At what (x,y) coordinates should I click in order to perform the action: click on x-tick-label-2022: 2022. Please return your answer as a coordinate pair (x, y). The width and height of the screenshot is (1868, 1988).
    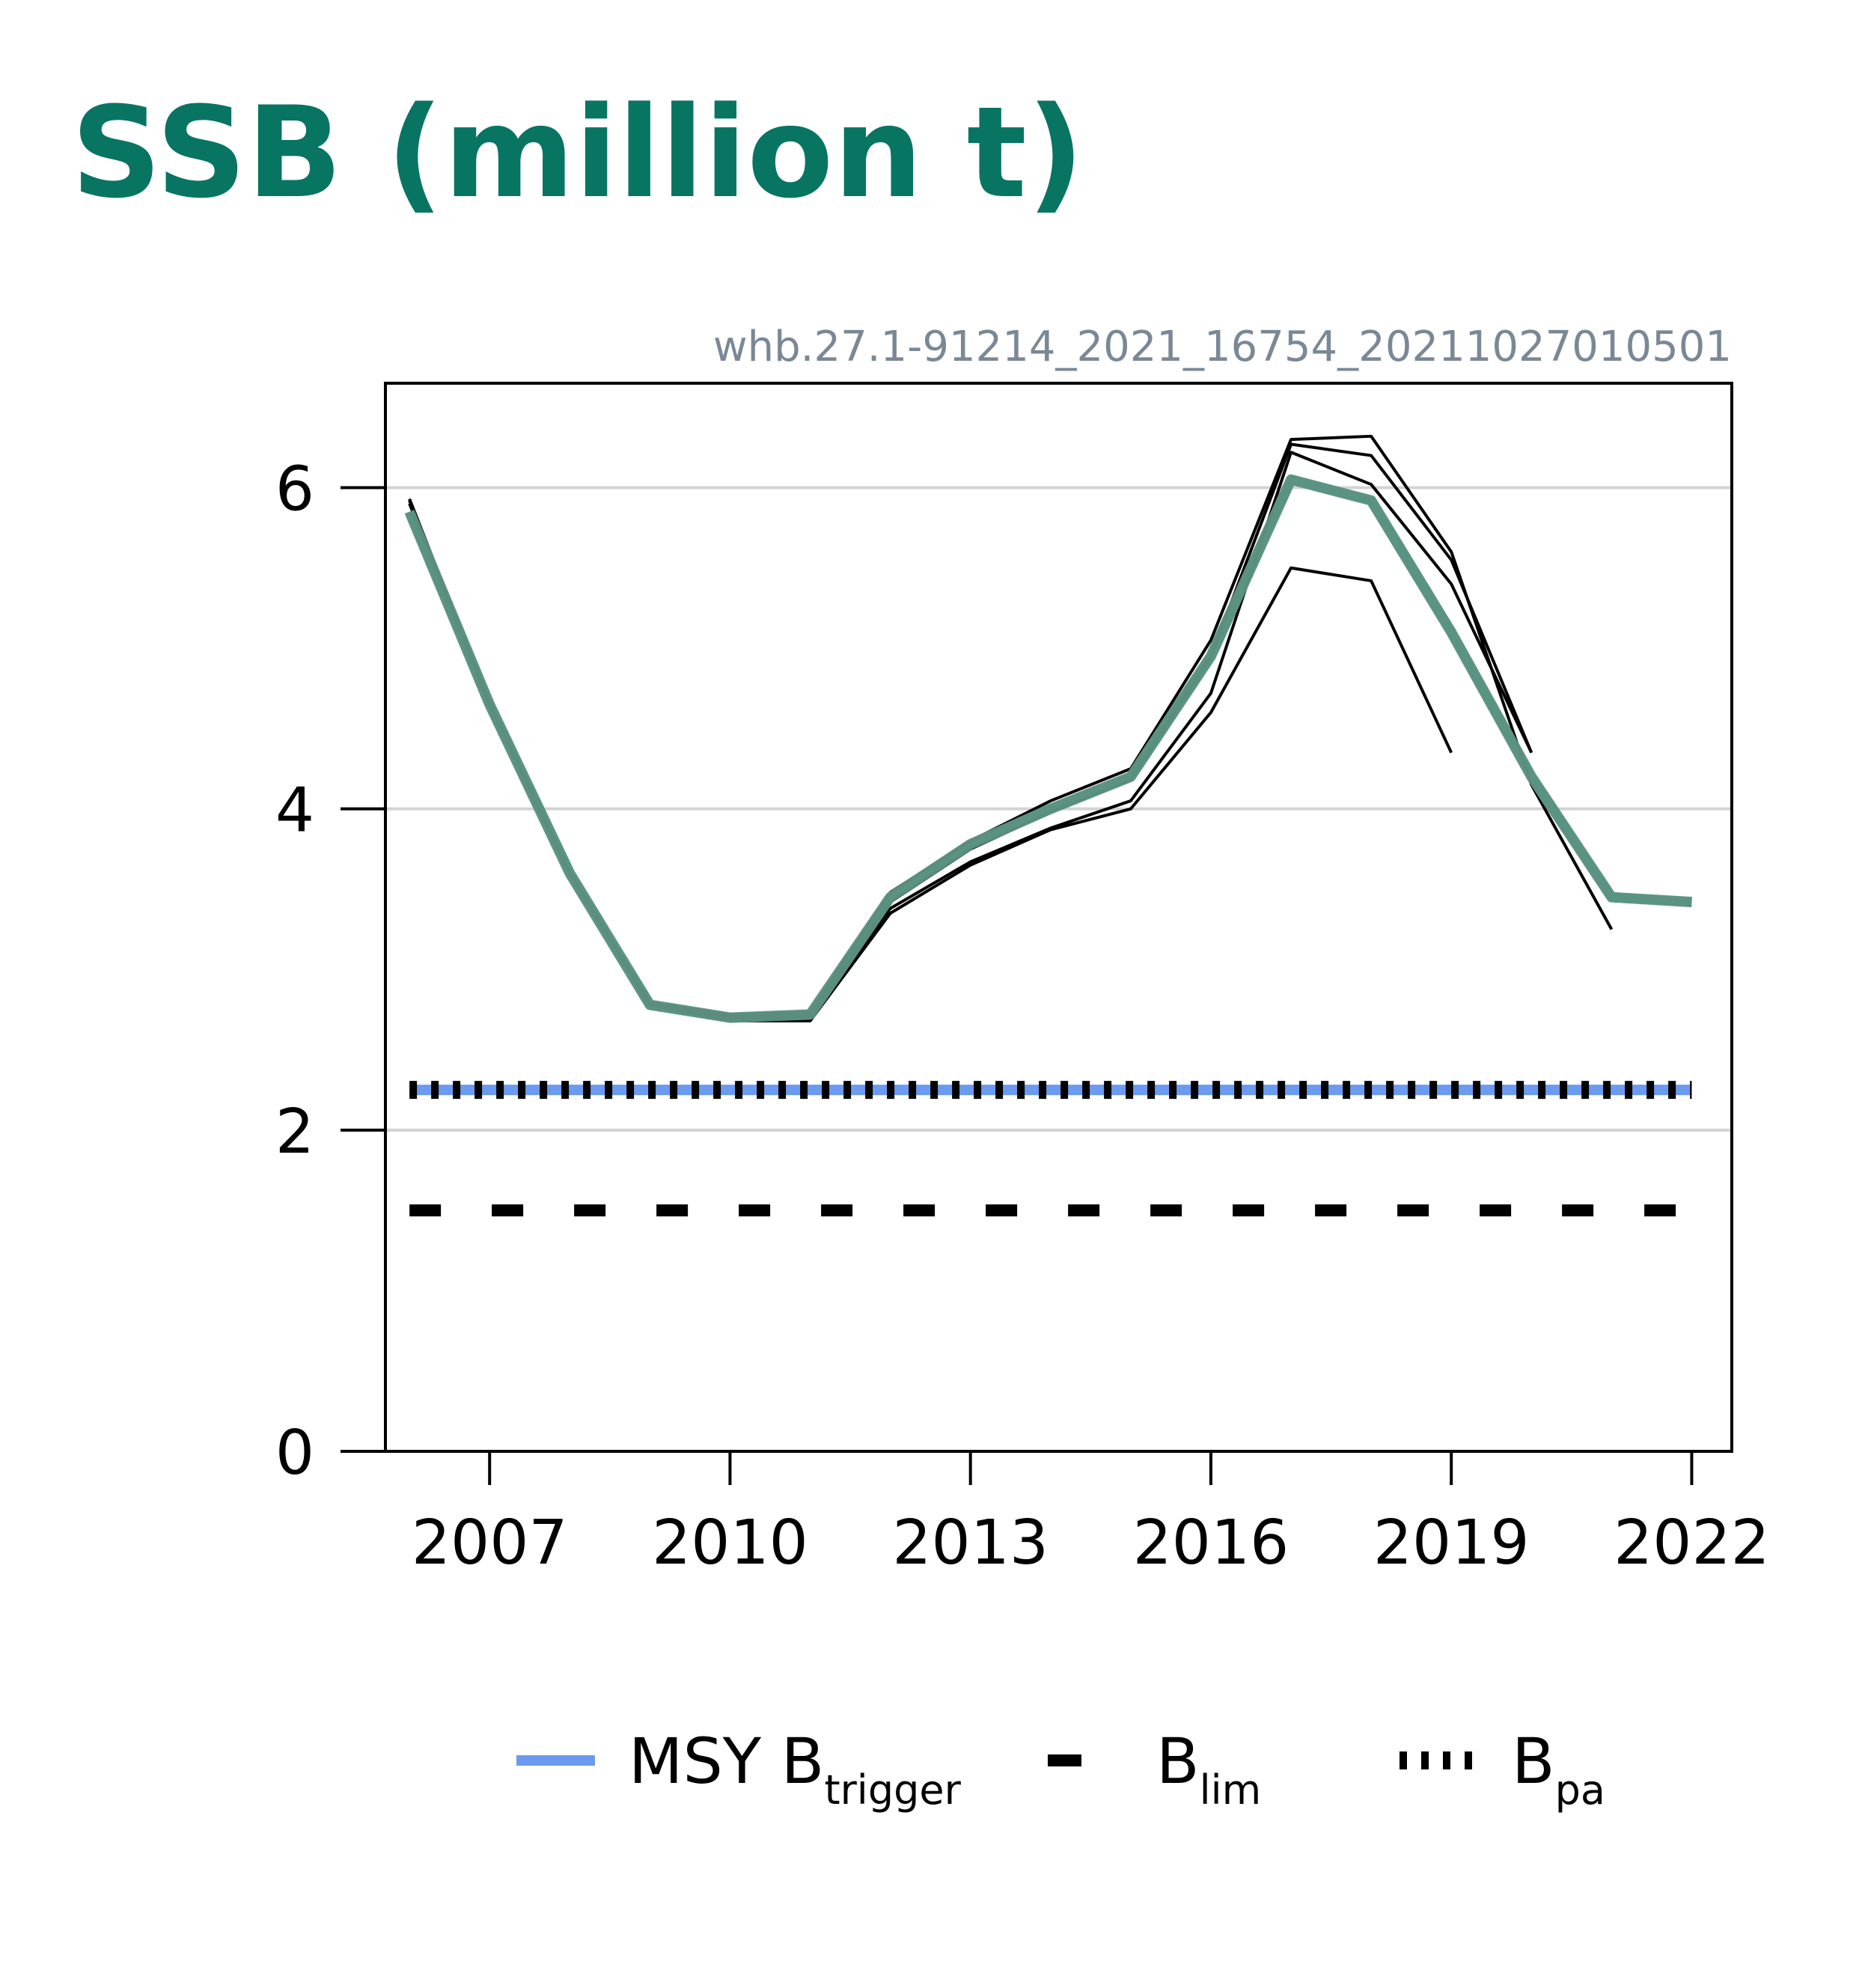
    Looking at the image, I should click on (1692, 1543).